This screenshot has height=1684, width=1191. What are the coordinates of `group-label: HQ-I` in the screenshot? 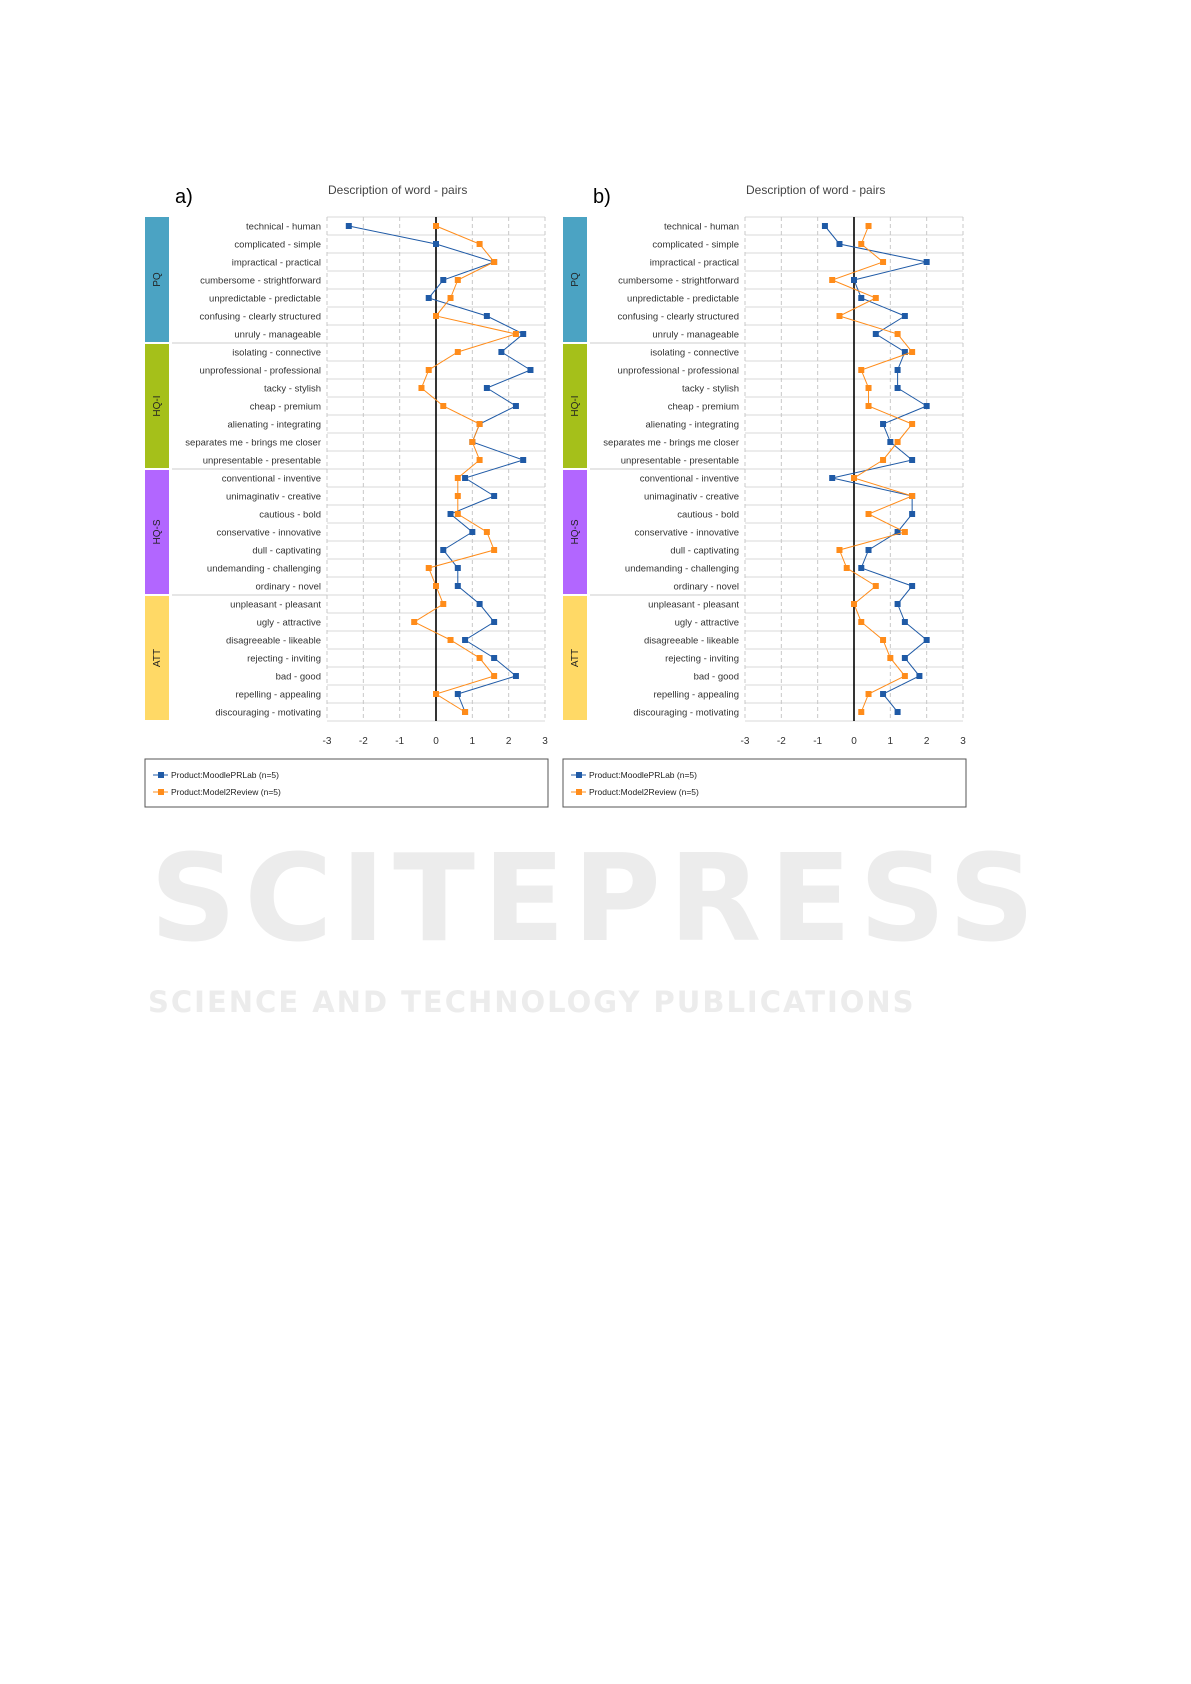 It's located at (575, 405).